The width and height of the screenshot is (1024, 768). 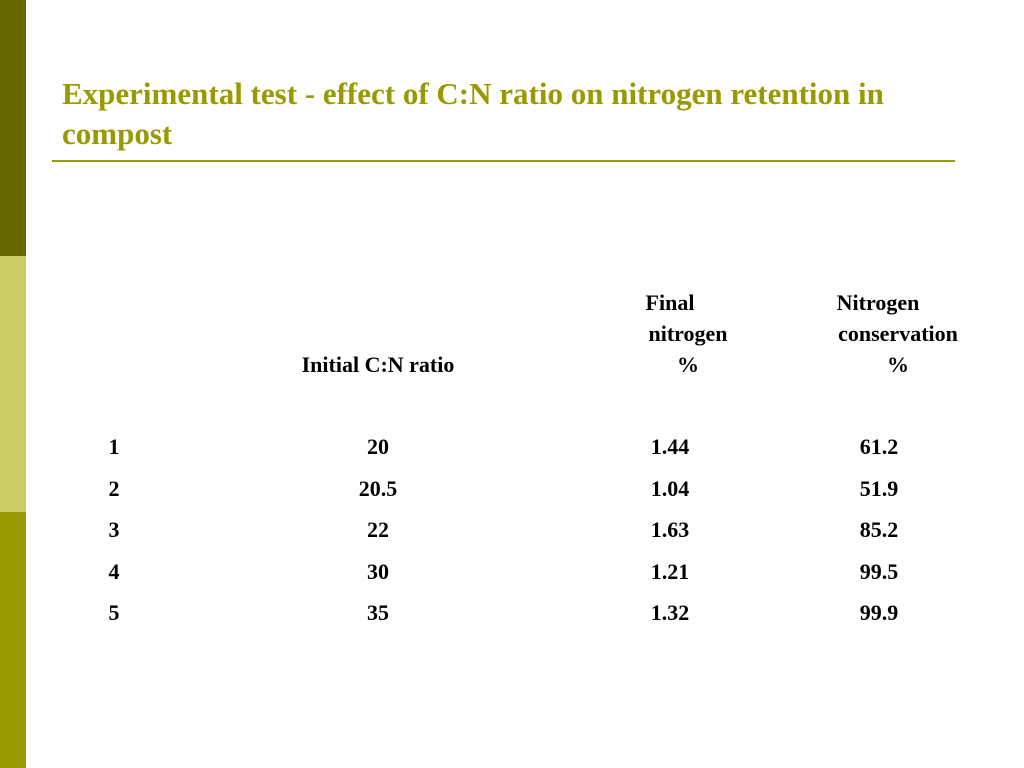 What do you see at coordinates (879, 571) in the screenshot?
I see `table-cell: 99.5` at bounding box center [879, 571].